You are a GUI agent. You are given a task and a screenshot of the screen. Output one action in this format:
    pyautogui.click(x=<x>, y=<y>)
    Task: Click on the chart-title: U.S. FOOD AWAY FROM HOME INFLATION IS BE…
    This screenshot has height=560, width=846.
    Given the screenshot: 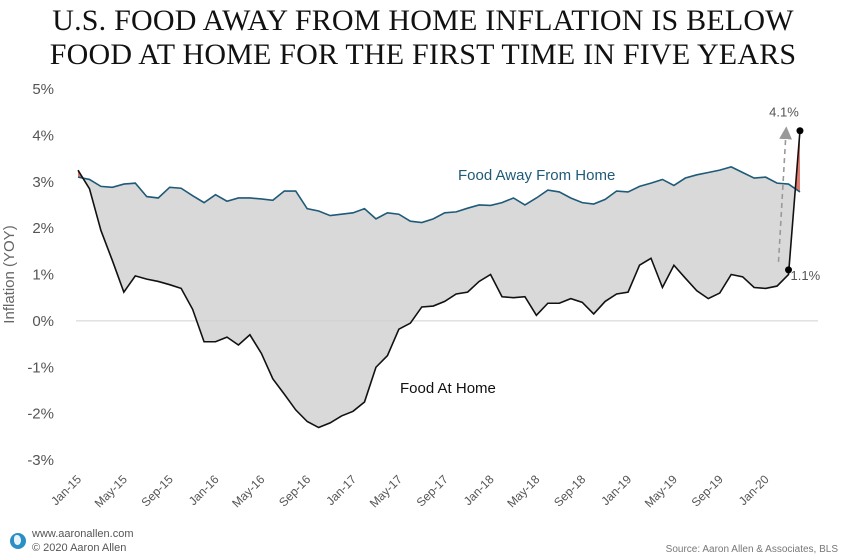 What is the action you would take?
    pyautogui.click(x=423, y=38)
    